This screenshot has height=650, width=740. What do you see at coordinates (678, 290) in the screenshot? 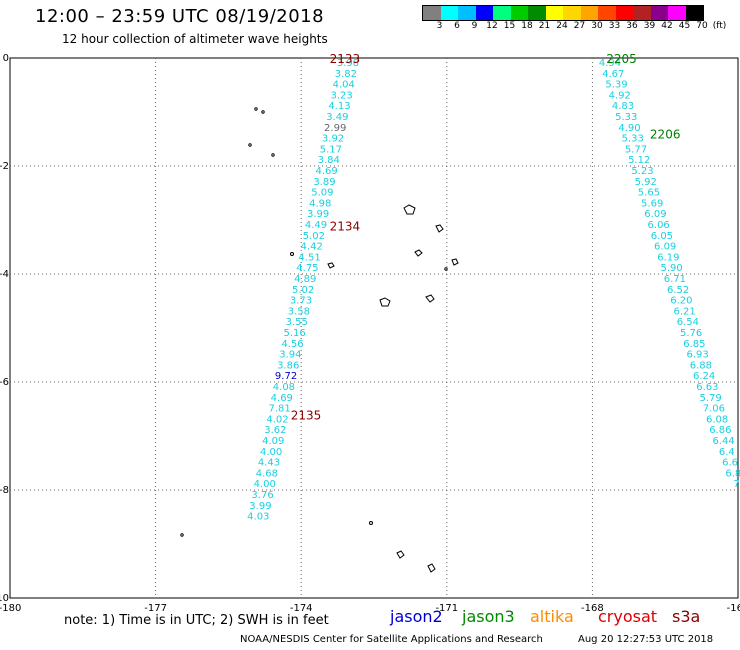
I see `wave-height-value: 6.52` at bounding box center [678, 290].